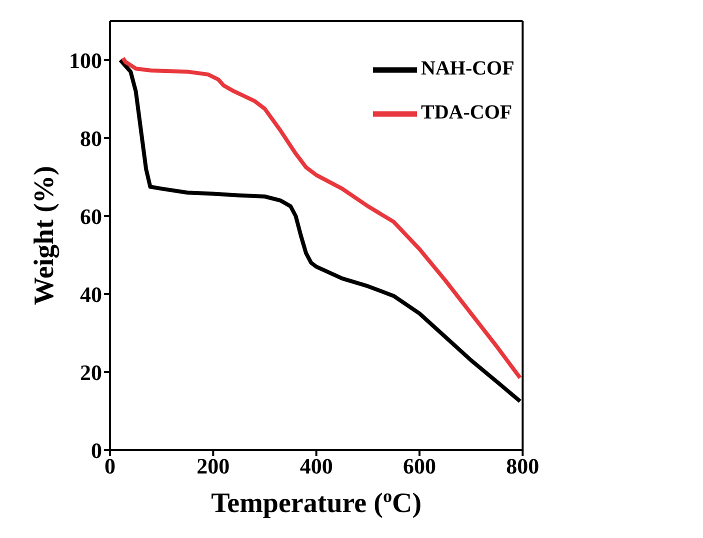 The height and width of the screenshot is (538, 703). I want to click on y-axis-title: Weight (%), so click(44, 236).